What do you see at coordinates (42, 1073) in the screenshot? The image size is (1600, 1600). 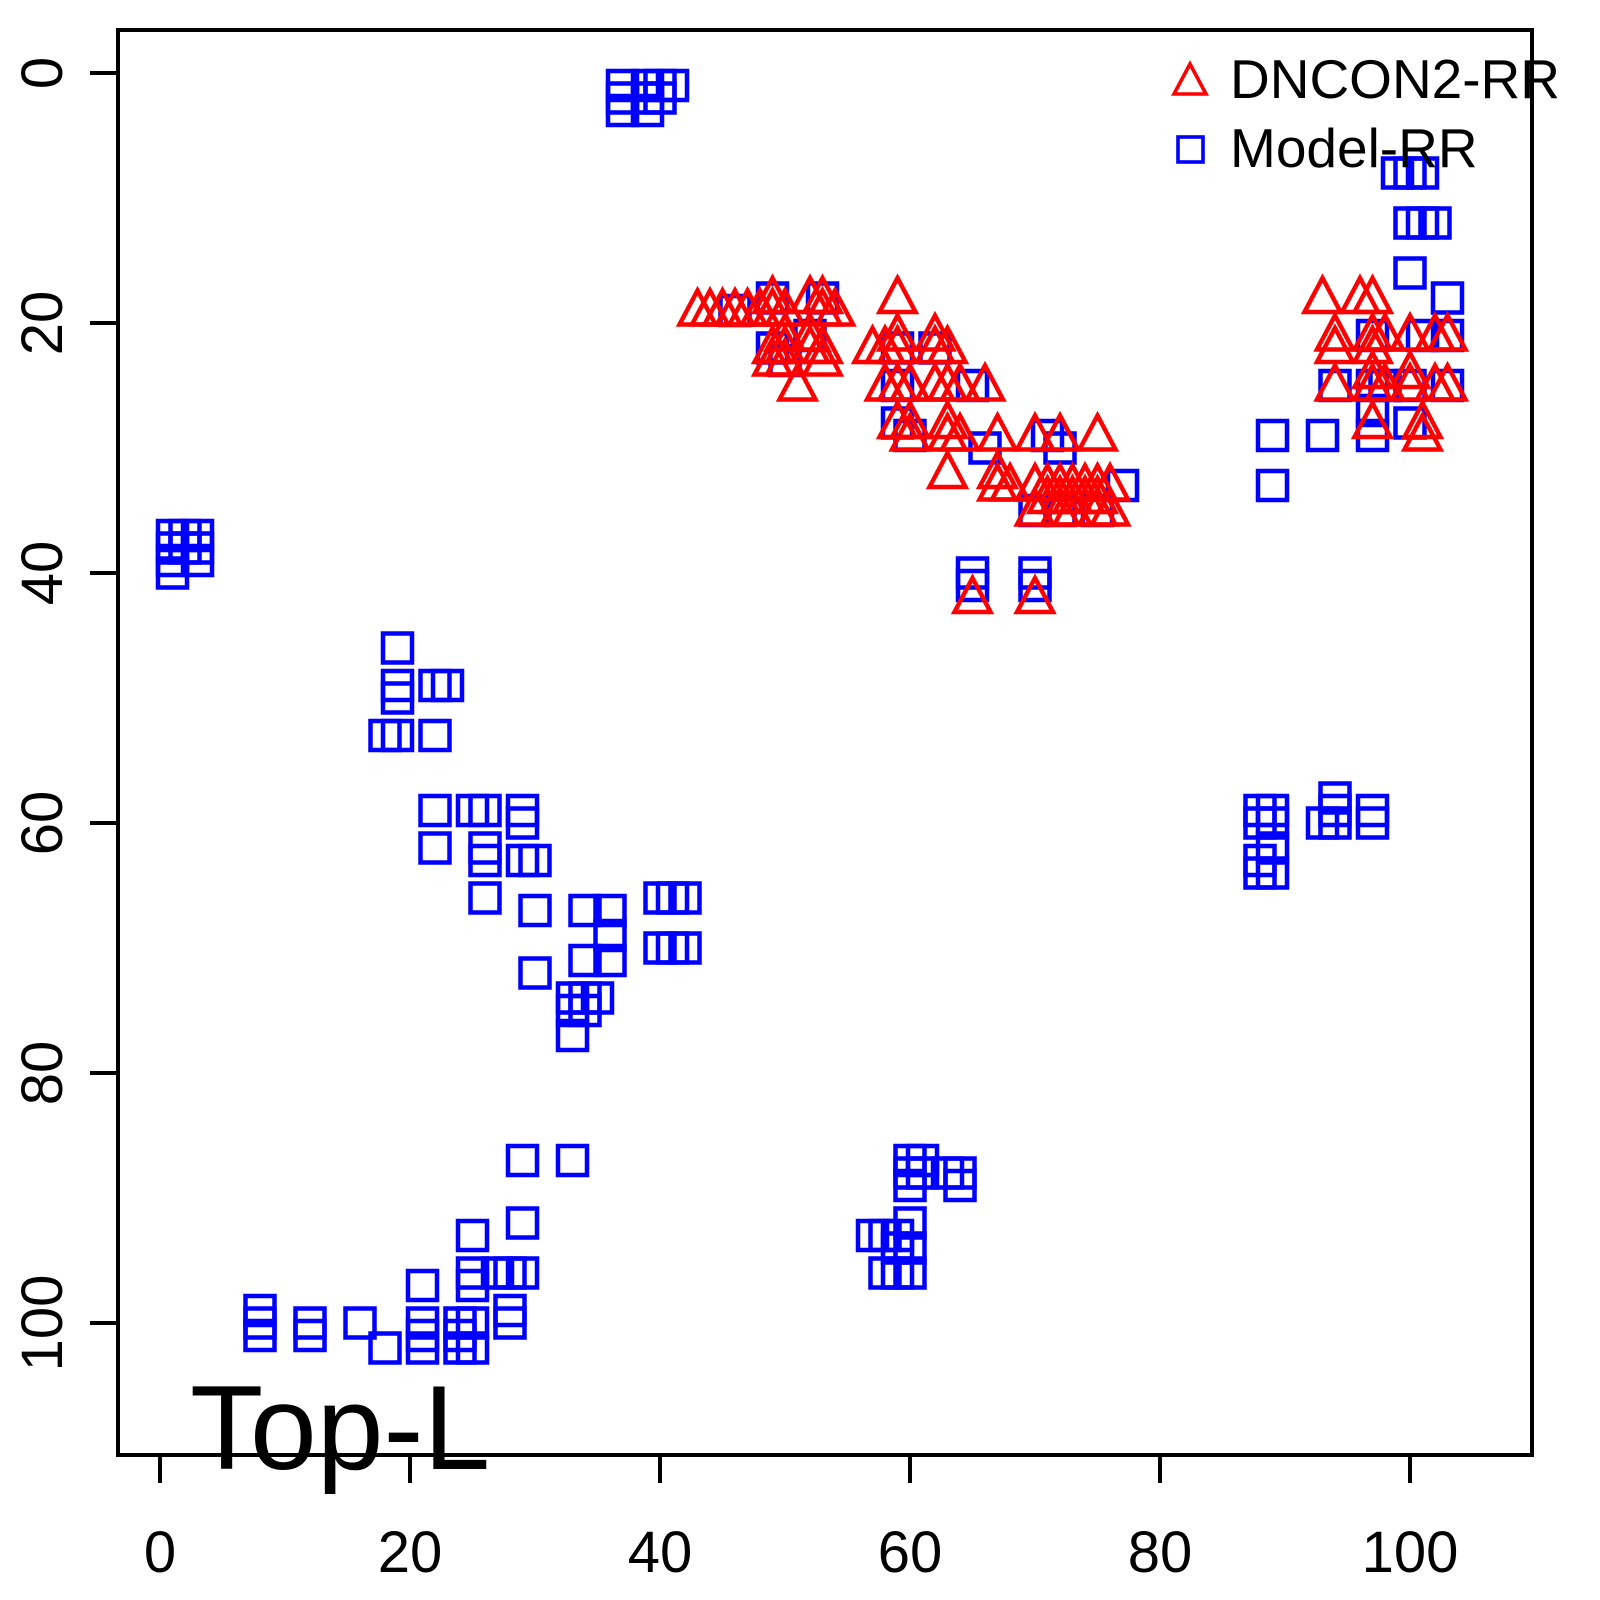 I see `y-tick-label: 80` at bounding box center [42, 1073].